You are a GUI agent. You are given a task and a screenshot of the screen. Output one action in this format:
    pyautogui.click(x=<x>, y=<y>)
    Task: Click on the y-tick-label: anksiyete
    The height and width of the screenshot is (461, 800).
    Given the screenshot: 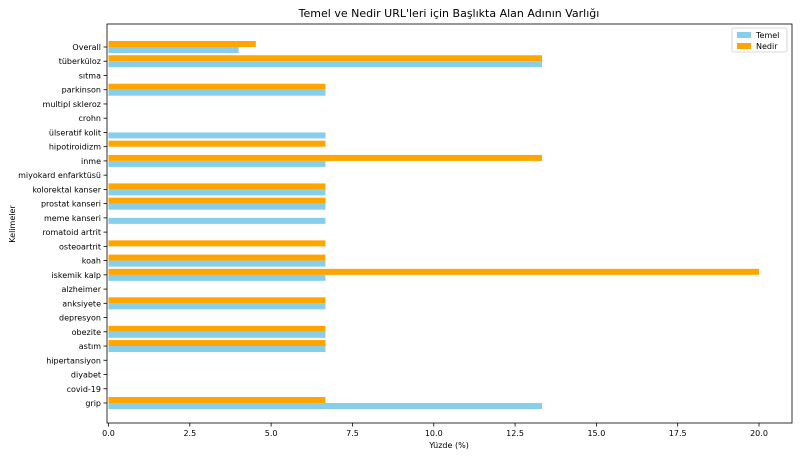 What is the action you would take?
    pyautogui.click(x=81, y=303)
    